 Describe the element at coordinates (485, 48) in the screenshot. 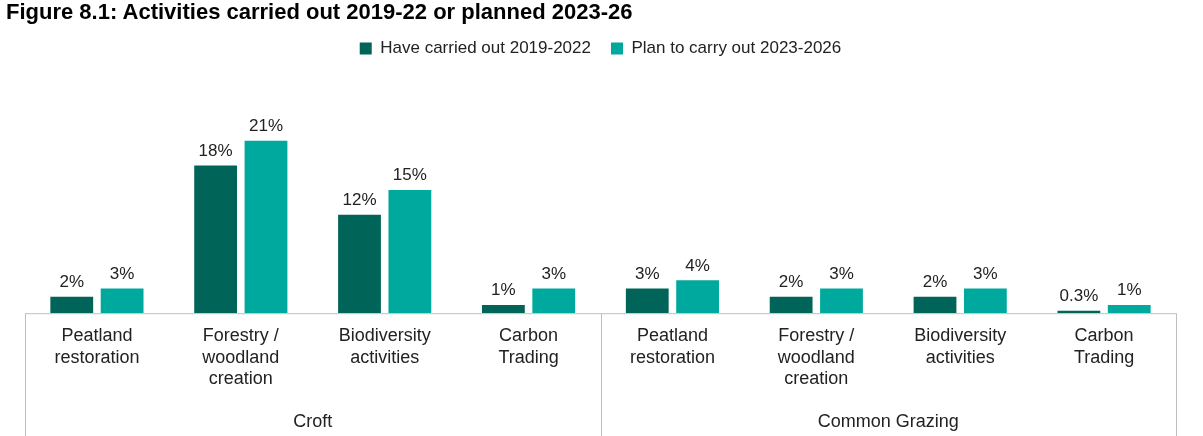

I see `legend-label: Have carried out 2019-2022` at that location.